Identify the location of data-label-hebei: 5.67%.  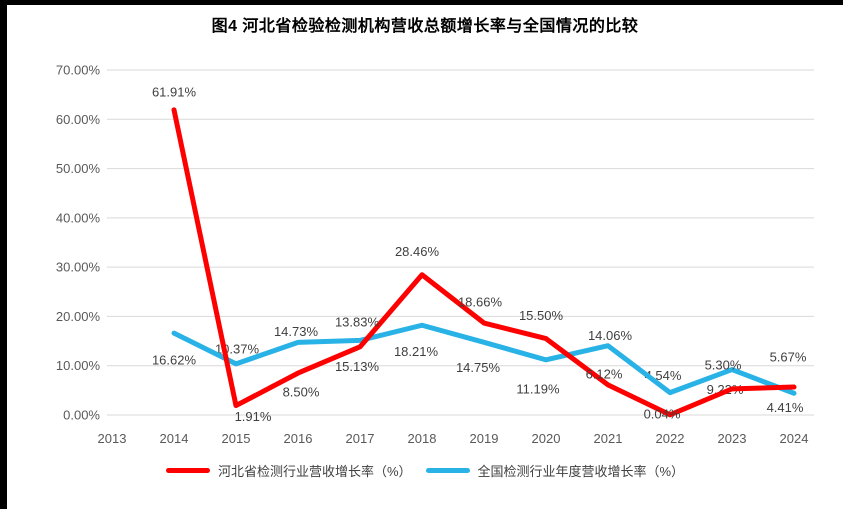
(788, 357).